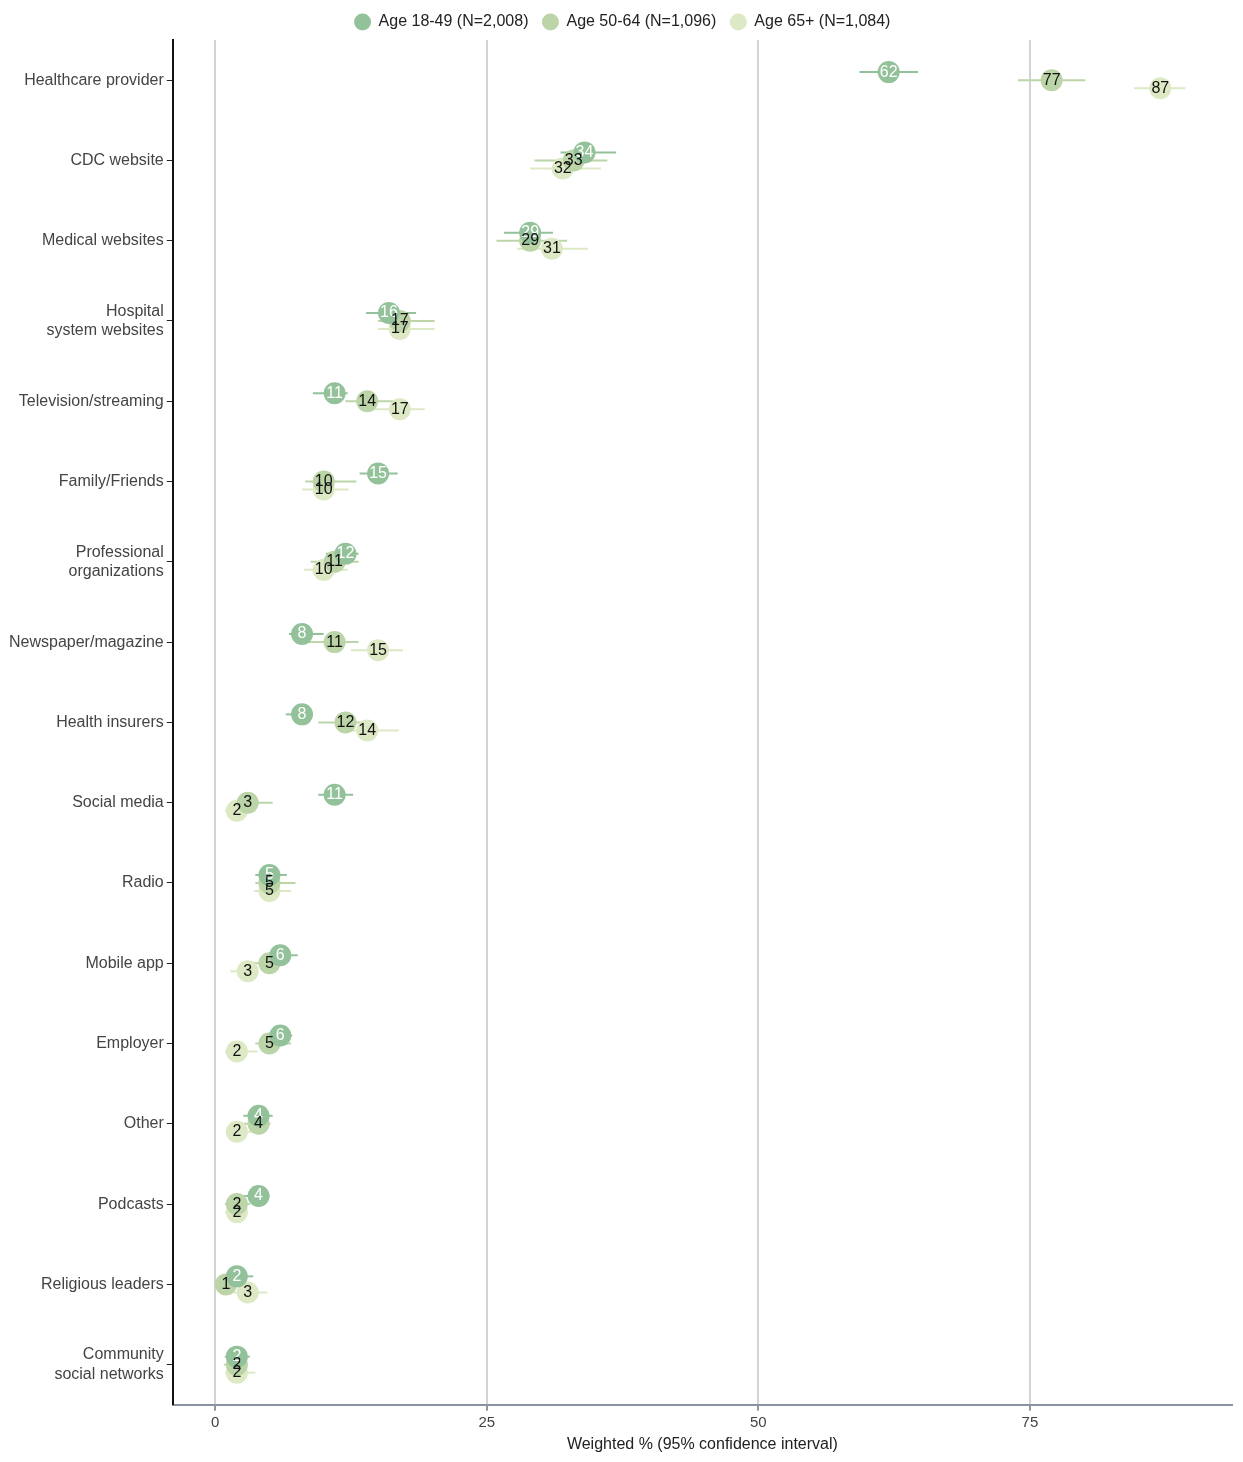  What do you see at coordinates (144, 1123) in the screenshot?
I see `y-tick-label: Other` at bounding box center [144, 1123].